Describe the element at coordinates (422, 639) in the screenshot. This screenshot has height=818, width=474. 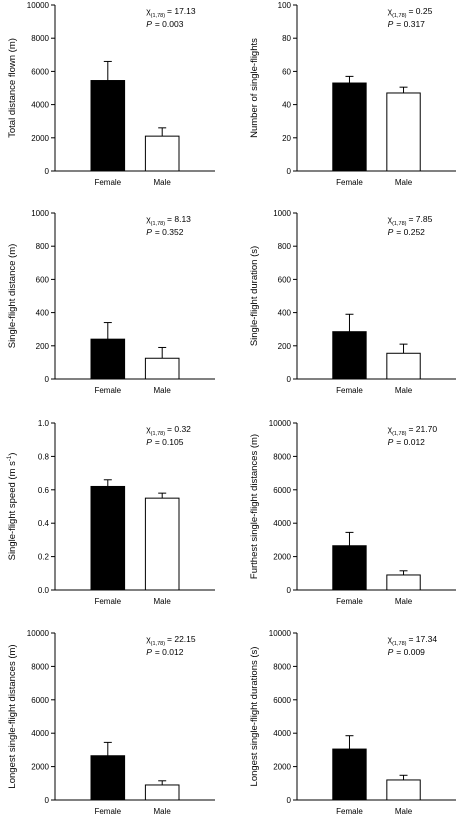
I see `statistic-value: = 17.34` at that location.